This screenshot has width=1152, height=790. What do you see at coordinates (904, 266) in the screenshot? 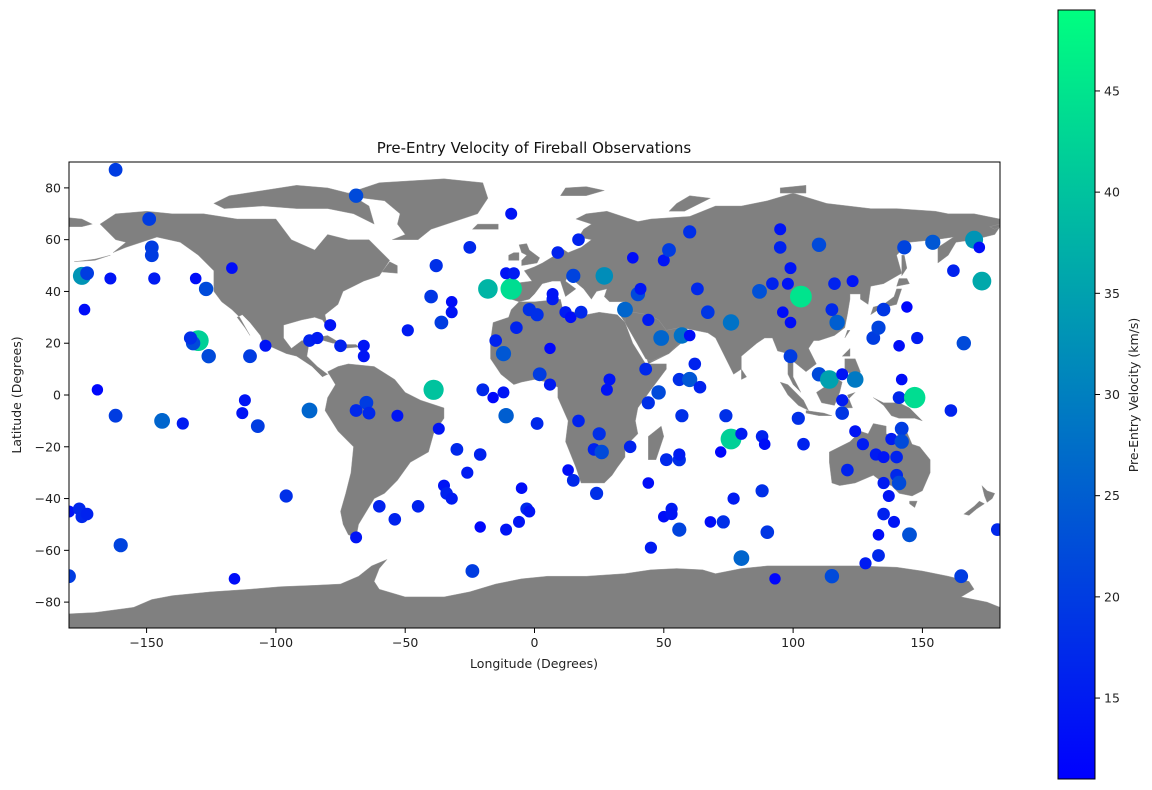
I see `land-sakhalin` at bounding box center [904, 266].